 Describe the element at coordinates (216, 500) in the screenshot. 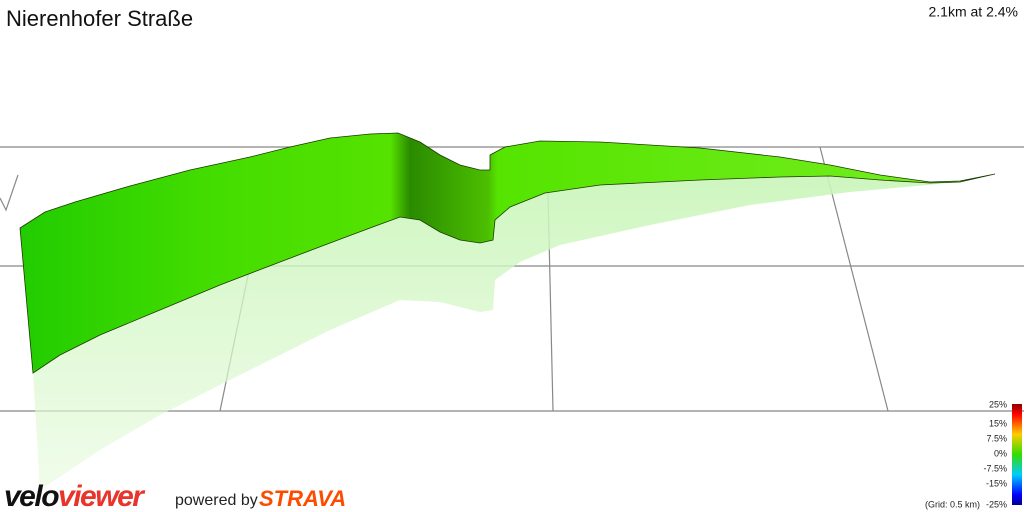

I see `powered-by: powered by` at that location.